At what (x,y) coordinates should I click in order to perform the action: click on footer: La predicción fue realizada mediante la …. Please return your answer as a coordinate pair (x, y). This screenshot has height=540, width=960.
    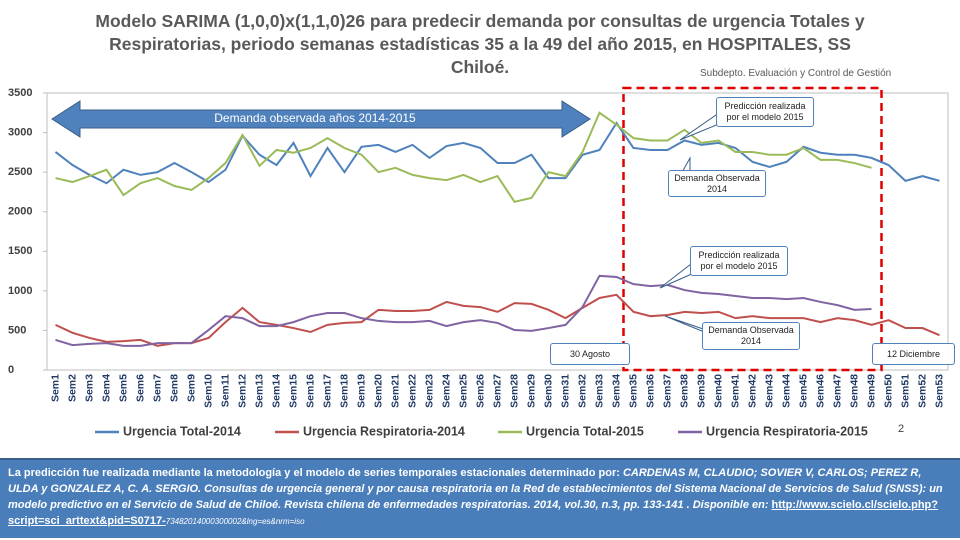
    Looking at the image, I should click on (480, 498).